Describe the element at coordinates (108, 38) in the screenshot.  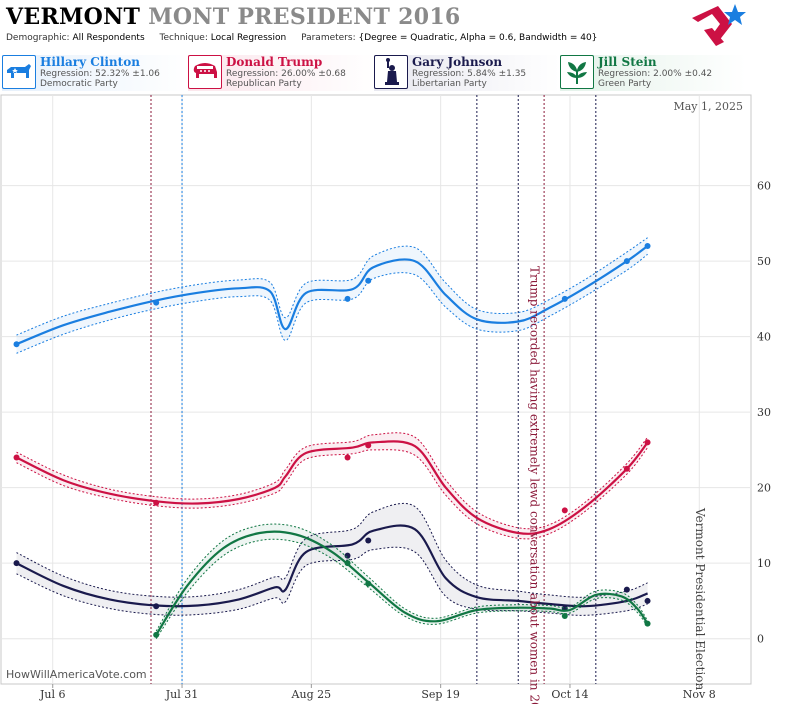
I see `param-value-demographic: All Respondents` at that location.